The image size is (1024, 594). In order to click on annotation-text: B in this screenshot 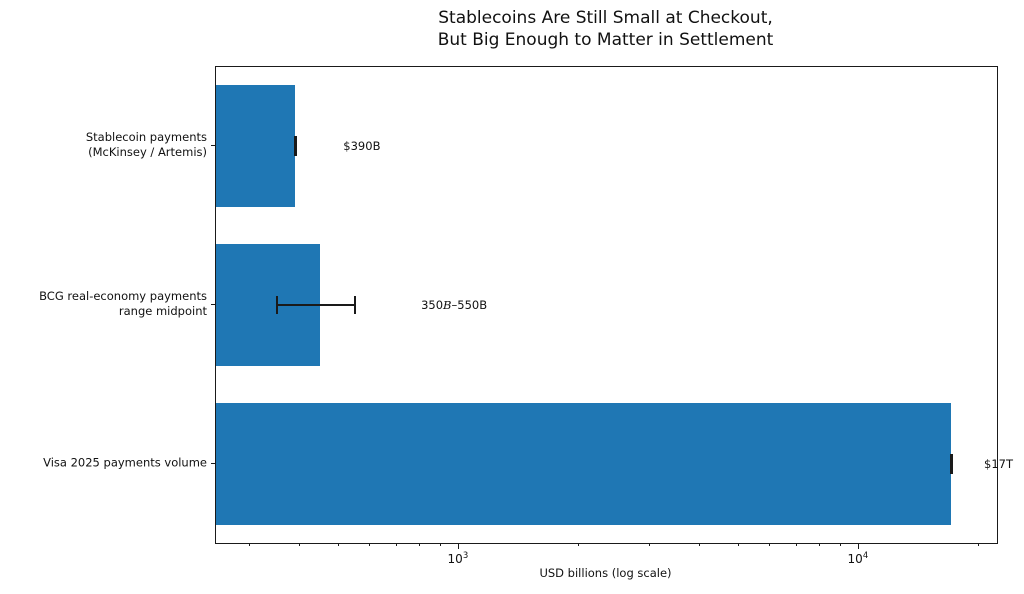, I will do `click(447, 305)`.